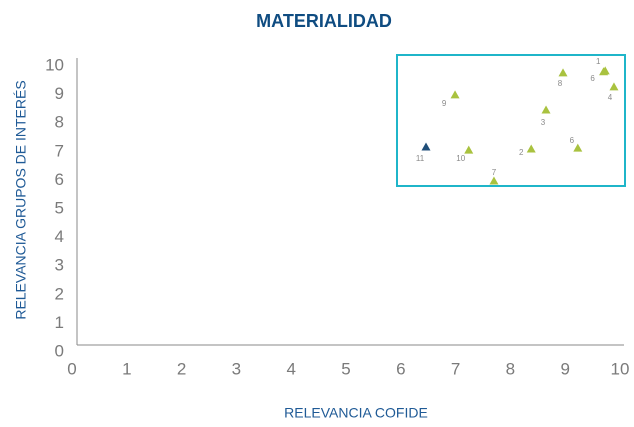 Image resolution: width=634 pixels, height=427 pixels. Describe the element at coordinates (420, 158) in the screenshot. I see `point-label: 11` at that location.